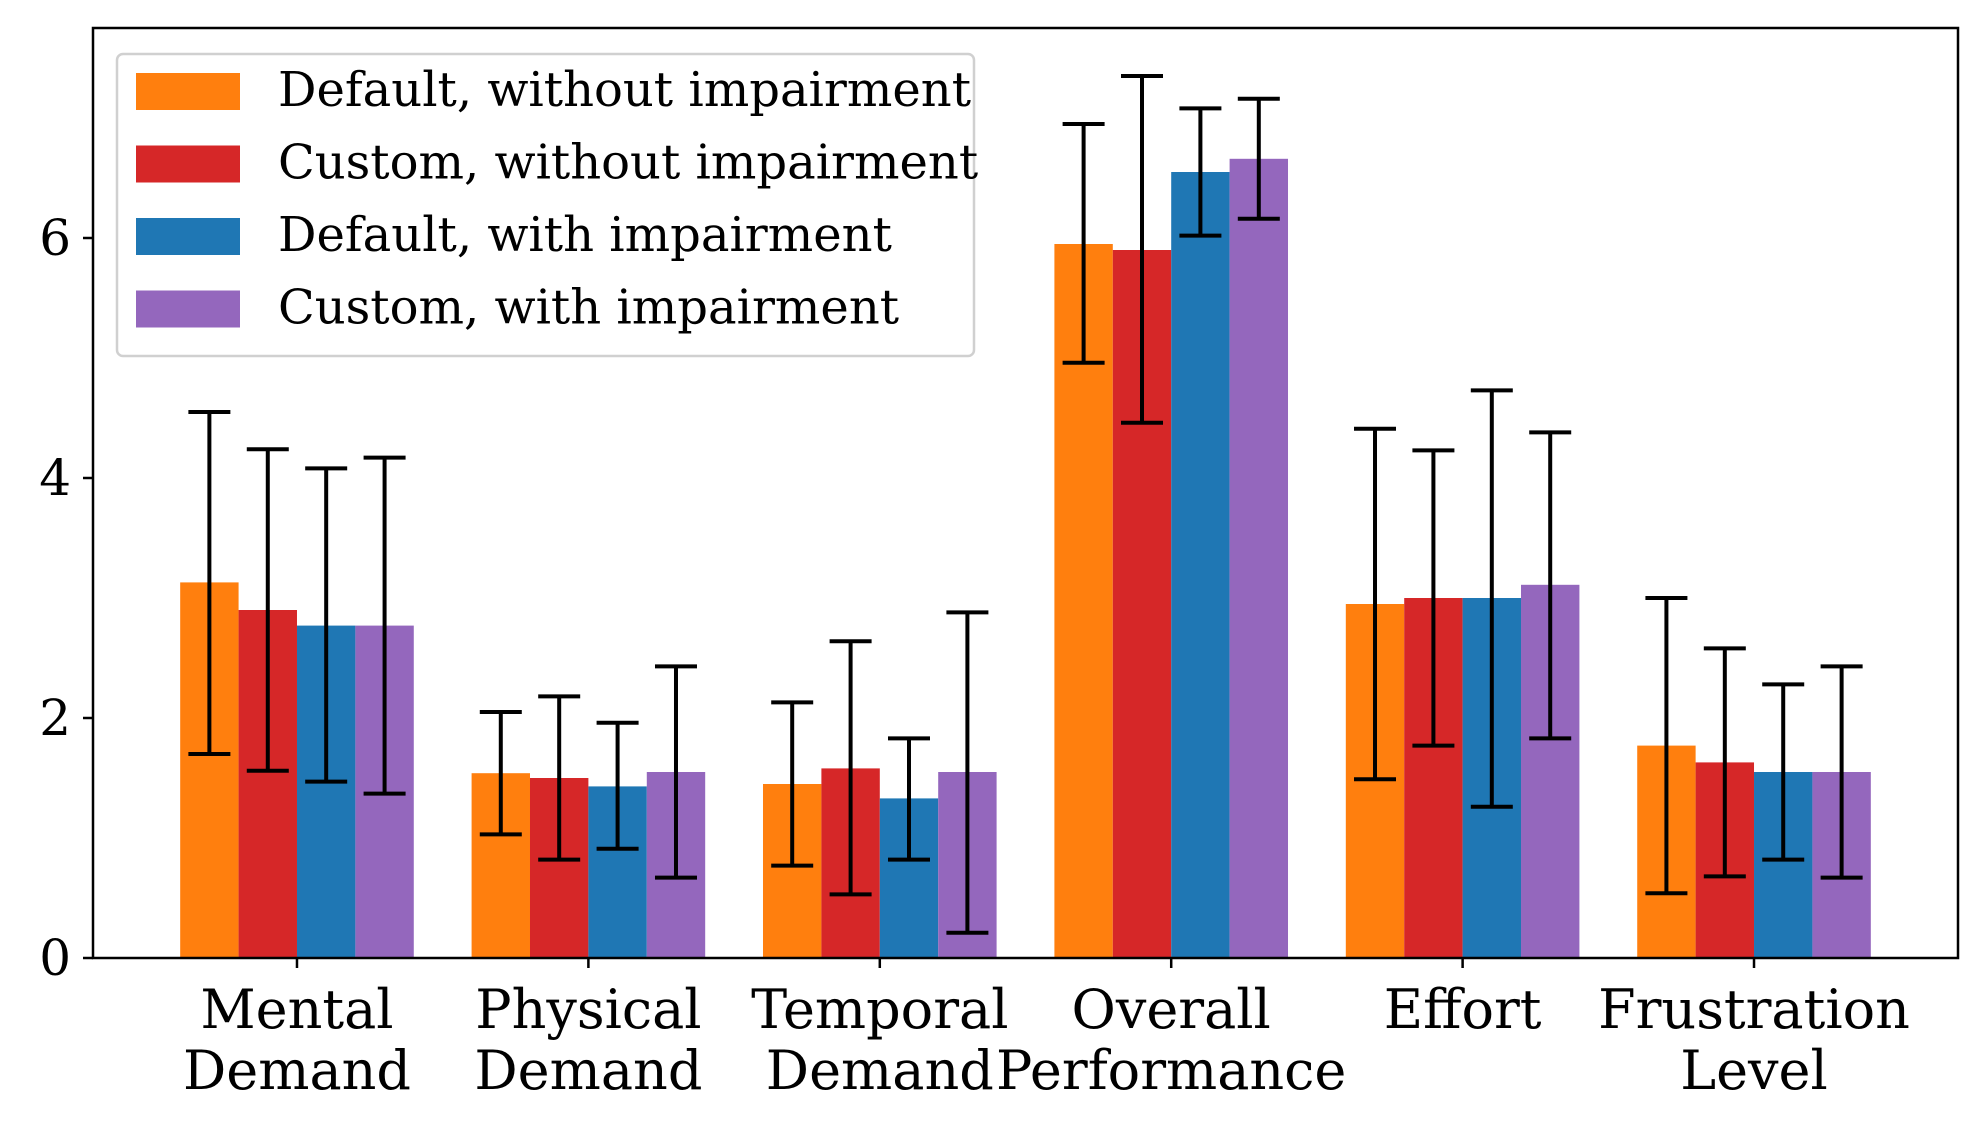  Describe the element at coordinates (1463, 1009) in the screenshot. I see `x-tick-label: Effort` at that location.